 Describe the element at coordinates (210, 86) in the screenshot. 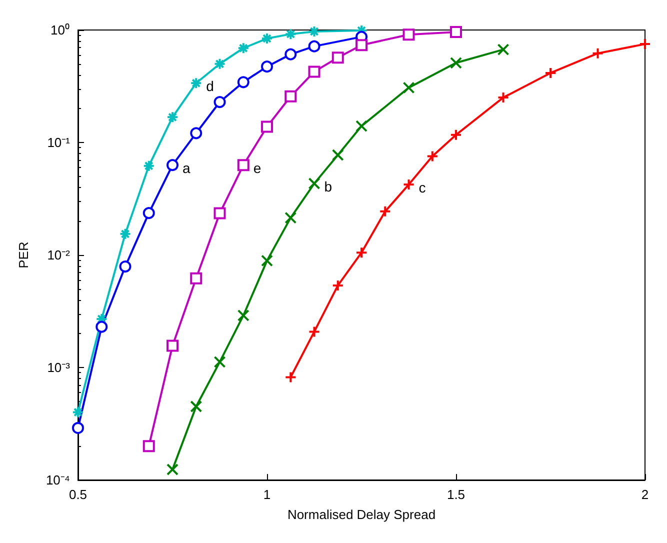

I see `annotation: d` at that location.